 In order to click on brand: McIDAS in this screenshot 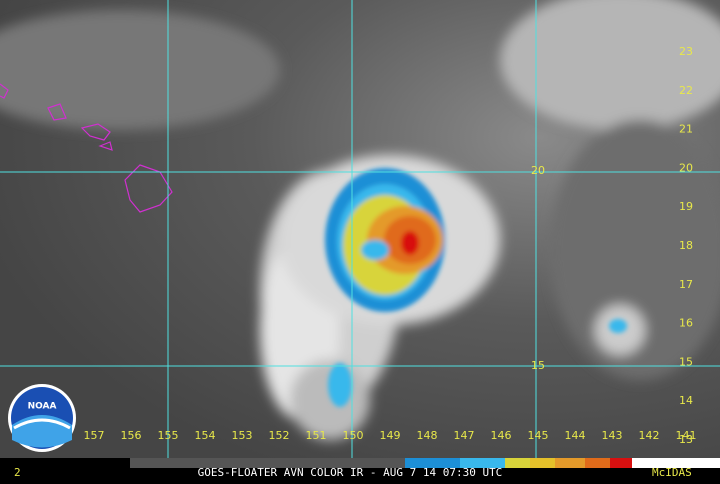, I will do `click(672, 472)`.